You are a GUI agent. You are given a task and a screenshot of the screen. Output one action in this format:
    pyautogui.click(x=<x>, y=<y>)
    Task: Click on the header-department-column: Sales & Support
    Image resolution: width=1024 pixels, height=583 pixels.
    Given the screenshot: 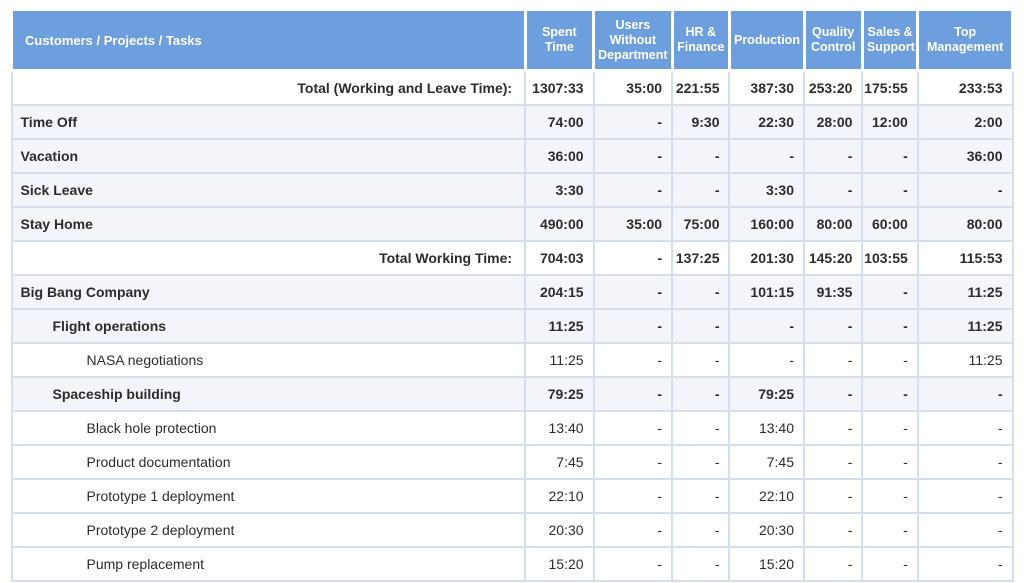 What is the action you would take?
    pyautogui.click(x=890, y=40)
    